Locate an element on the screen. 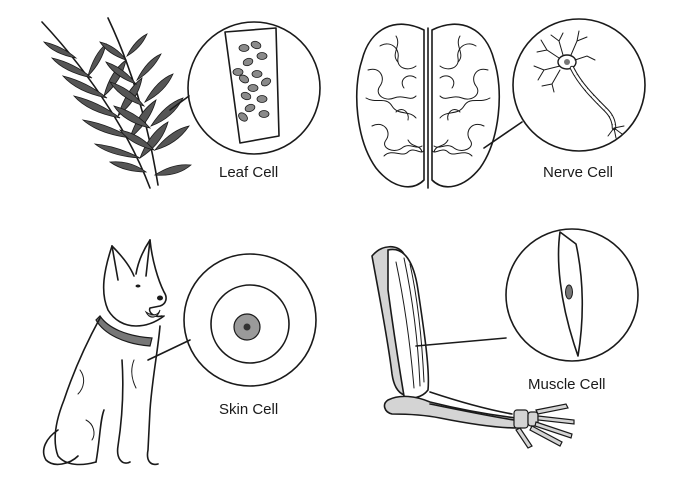 This screenshot has width=678, height=500. skin-pointer-line is located at coordinates (169, 350).